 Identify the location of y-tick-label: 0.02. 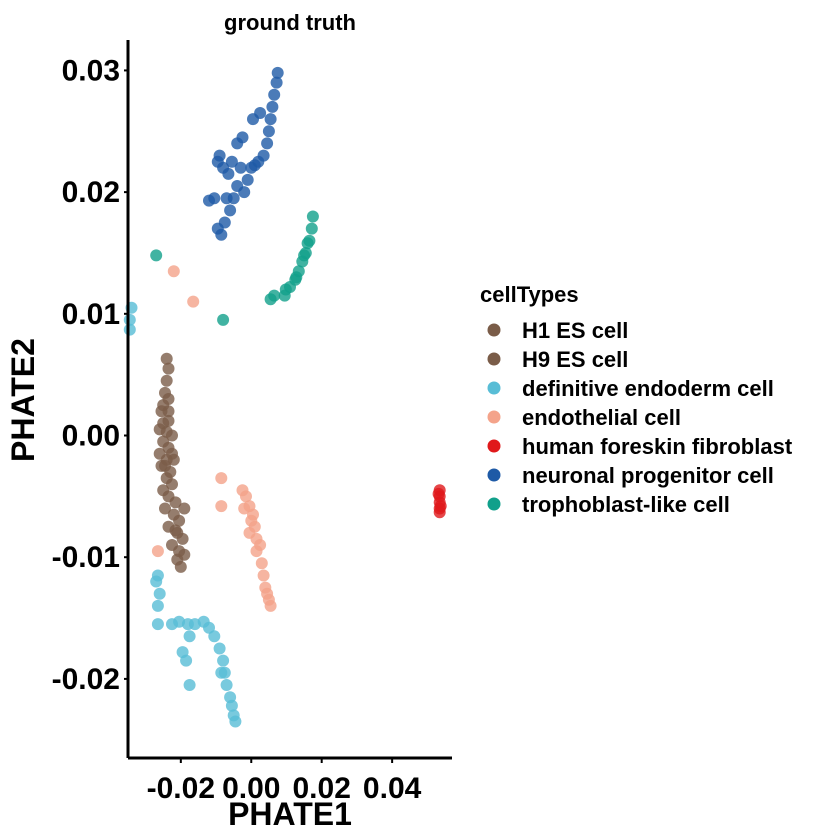
(91, 192).